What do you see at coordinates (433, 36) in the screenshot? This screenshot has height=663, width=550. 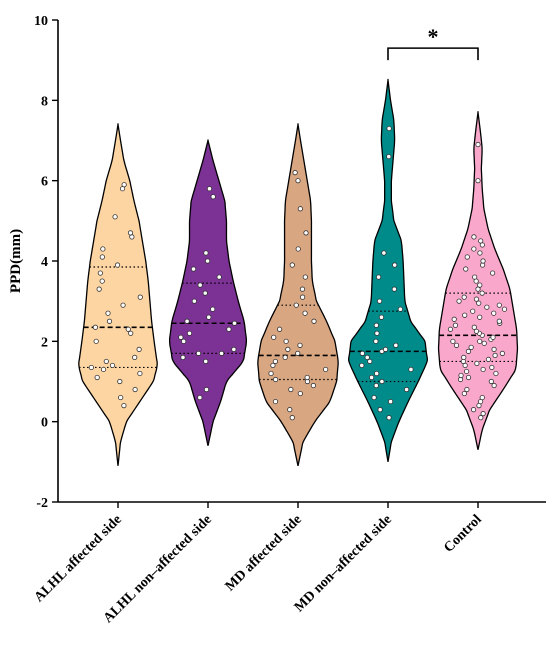 I see `significance-star: *` at bounding box center [433, 36].